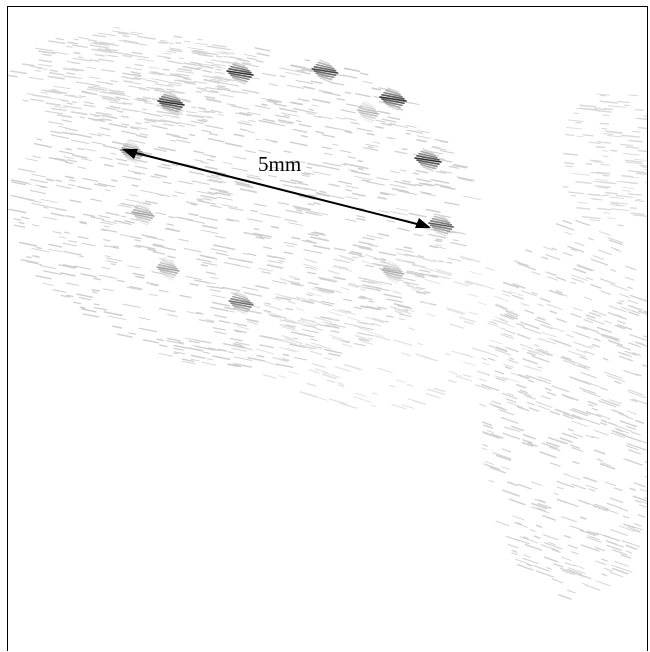 This screenshot has width=650, height=652. What do you see at coordinates (280, 164) in the screenshot?
I see `scale-label: 5mm` at bounding box center [280, 164].